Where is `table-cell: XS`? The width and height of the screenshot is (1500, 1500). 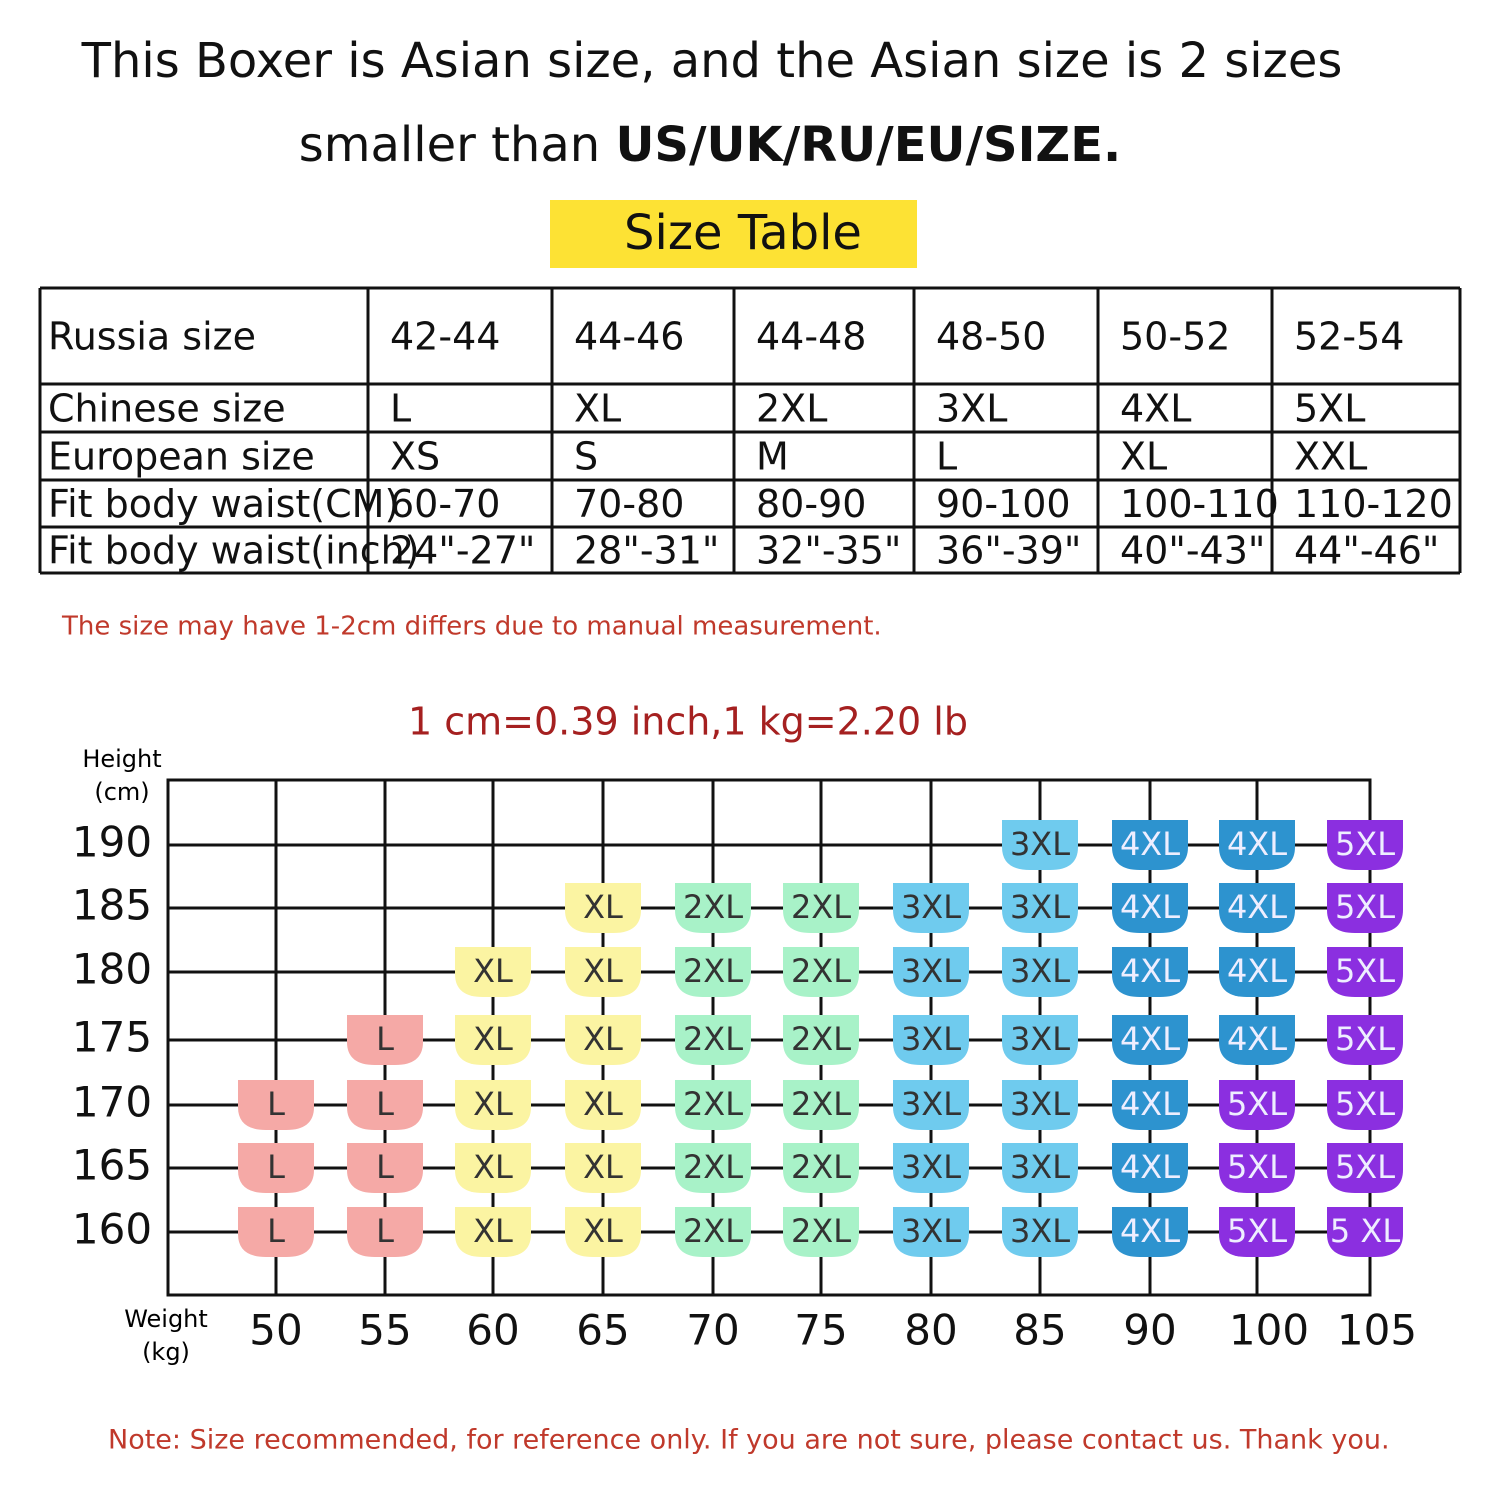 table-cell: XS is located at coordinates (415, 457).